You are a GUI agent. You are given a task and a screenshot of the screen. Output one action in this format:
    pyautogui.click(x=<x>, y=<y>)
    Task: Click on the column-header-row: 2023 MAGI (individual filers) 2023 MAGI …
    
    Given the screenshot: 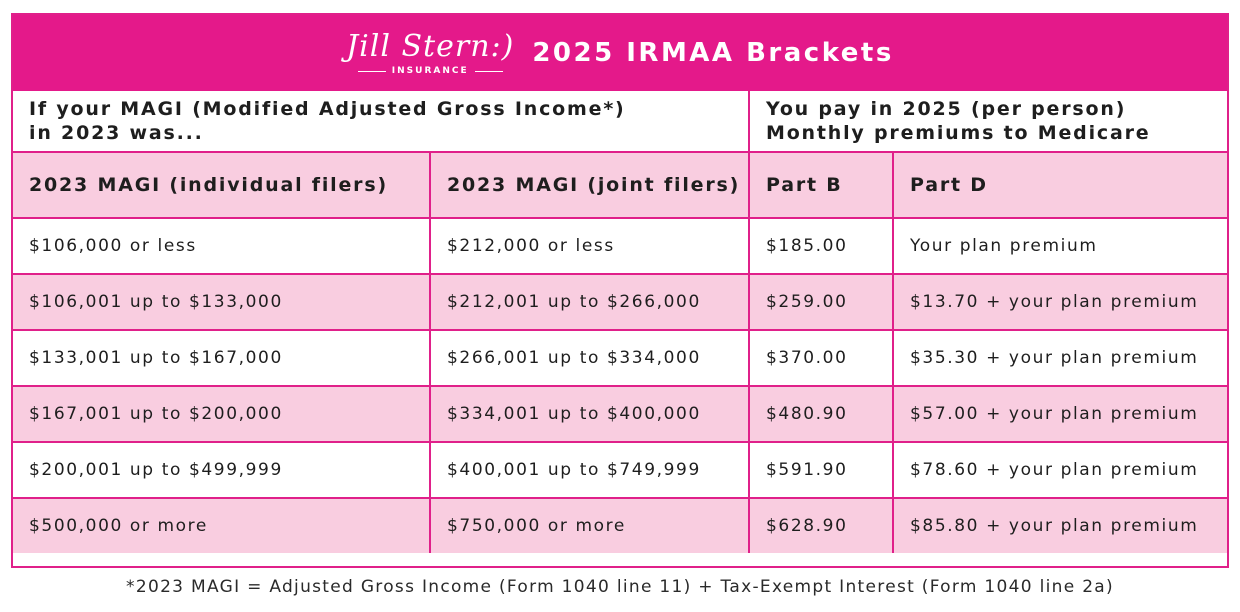 What is the action you would take?
    pyautogui.click(x=620, y=185)
    